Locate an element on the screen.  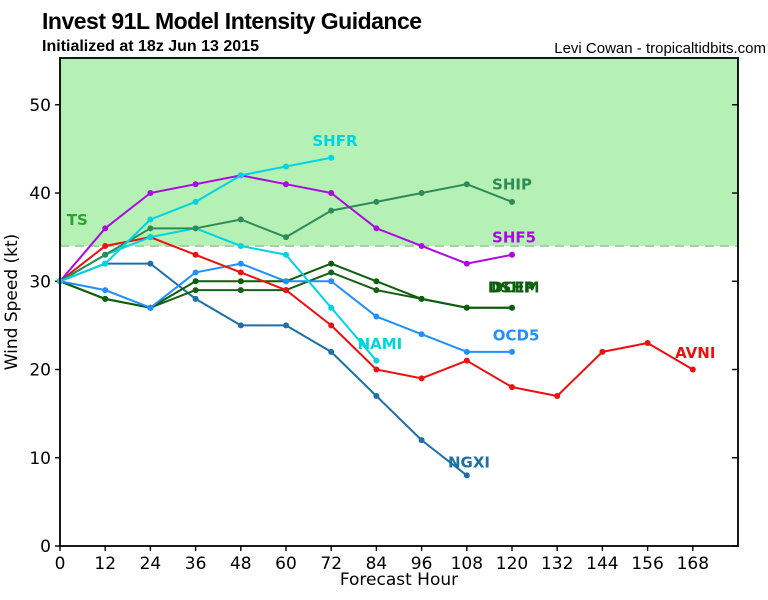
x-axis-tick-label: 24 is located at coordinates (151, 564).